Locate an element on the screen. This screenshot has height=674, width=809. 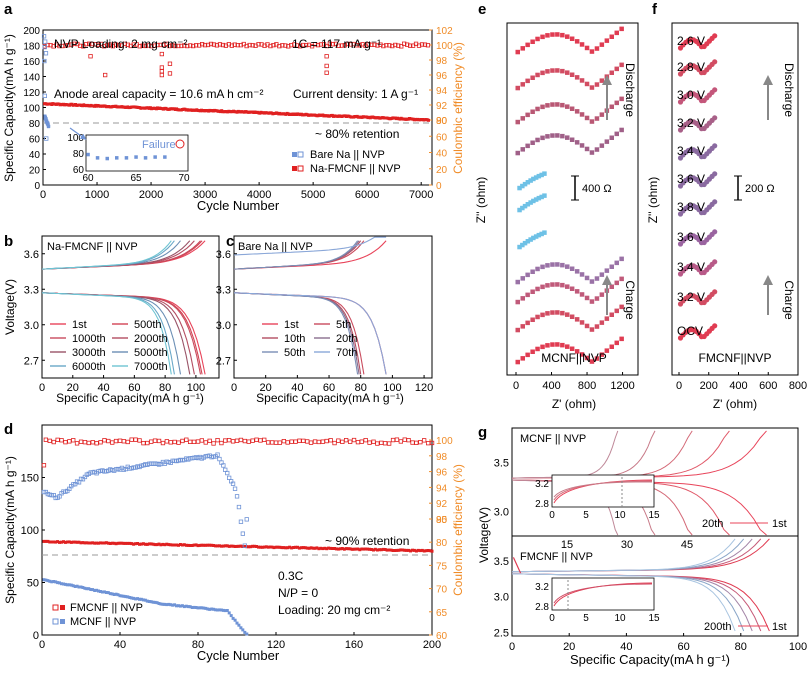
y-tick-label: 150 is located at coordinates (30, 479).